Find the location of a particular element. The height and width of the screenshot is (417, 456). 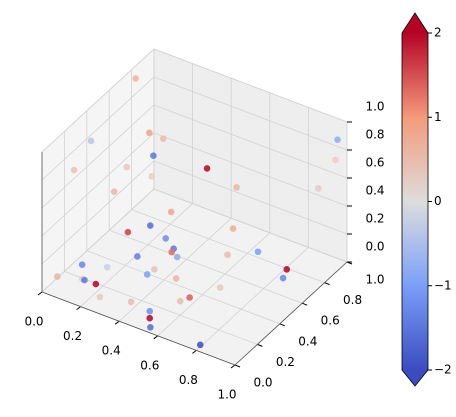

z-tick-label: 0.4 is located at coordinates (374, 191).